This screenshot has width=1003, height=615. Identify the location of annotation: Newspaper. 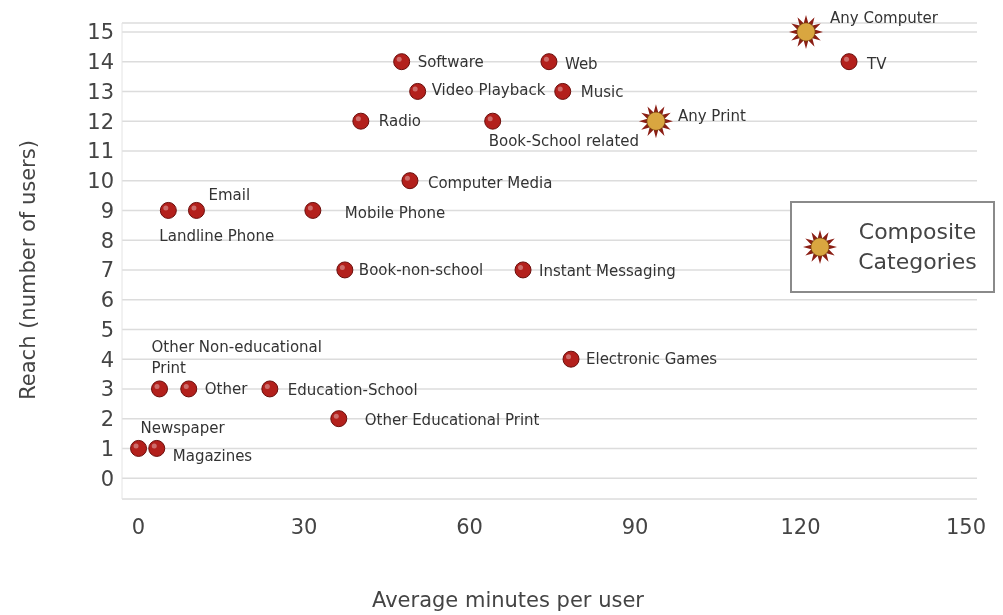
(183, 428).